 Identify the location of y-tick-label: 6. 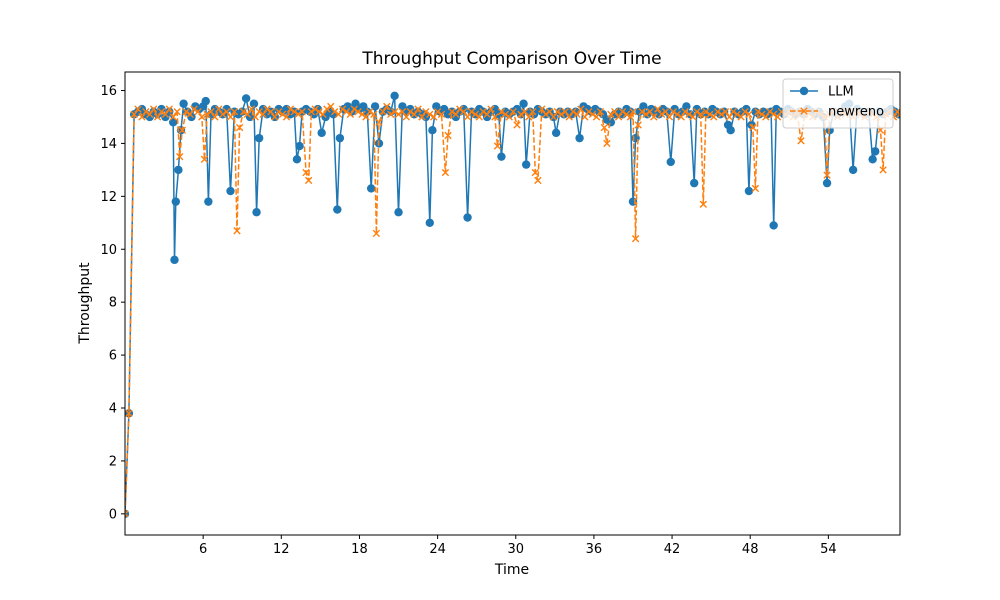
(113, 356).